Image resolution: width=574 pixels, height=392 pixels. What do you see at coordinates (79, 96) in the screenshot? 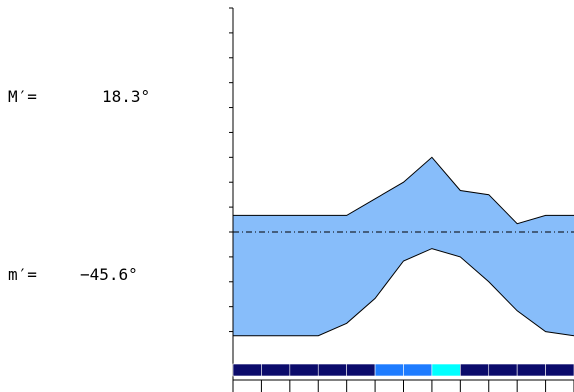
I see `max-readout: M′= 18.3°` at bounding box center [79, 96].